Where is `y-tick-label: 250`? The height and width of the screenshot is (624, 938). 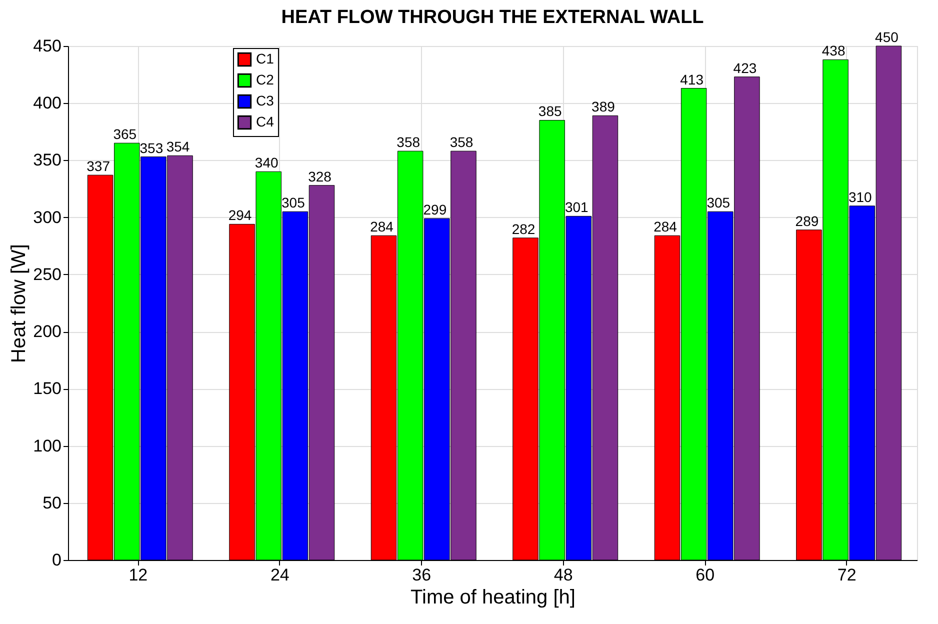 y-tick-label: 250 is located at coordinates (47, 274).